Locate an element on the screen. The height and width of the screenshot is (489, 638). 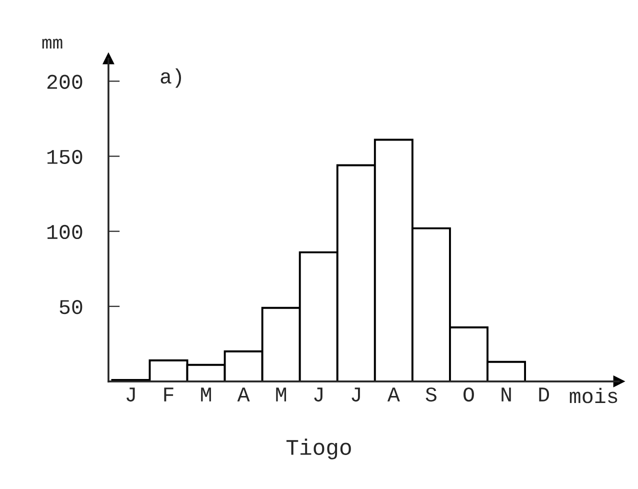
x-axis-title: mois is located at coordinates (594, 396).